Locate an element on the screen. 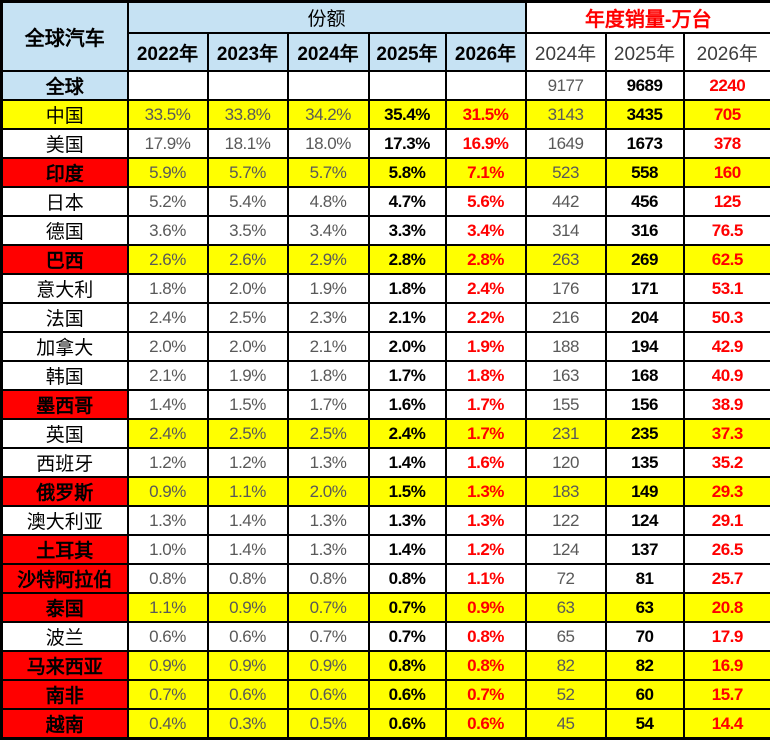 Image resolution: width=770 pixels, height=740 pixels. country-label: 波兰 is located at coordinates (65, 636).